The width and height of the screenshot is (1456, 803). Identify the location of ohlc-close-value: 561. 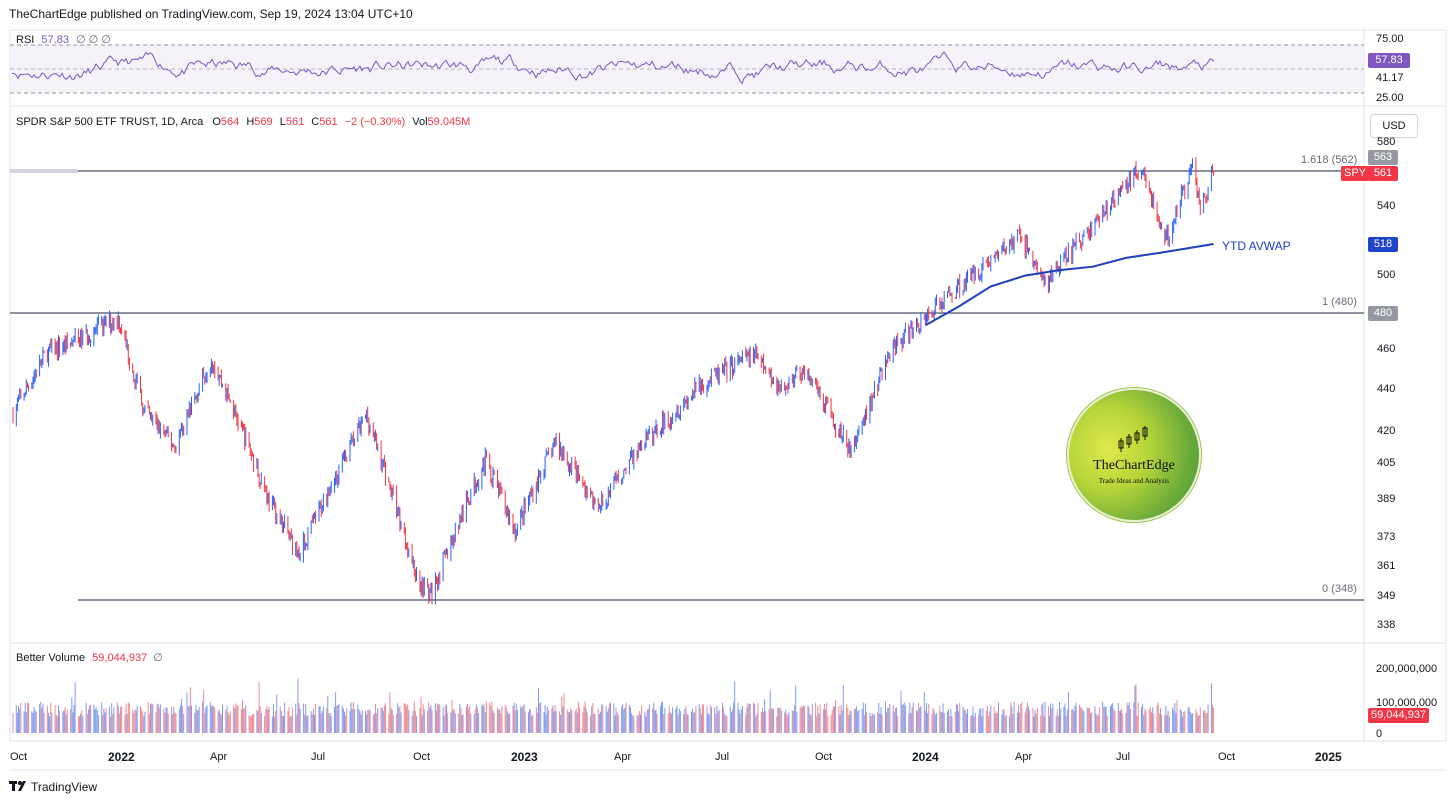
(328, 122).